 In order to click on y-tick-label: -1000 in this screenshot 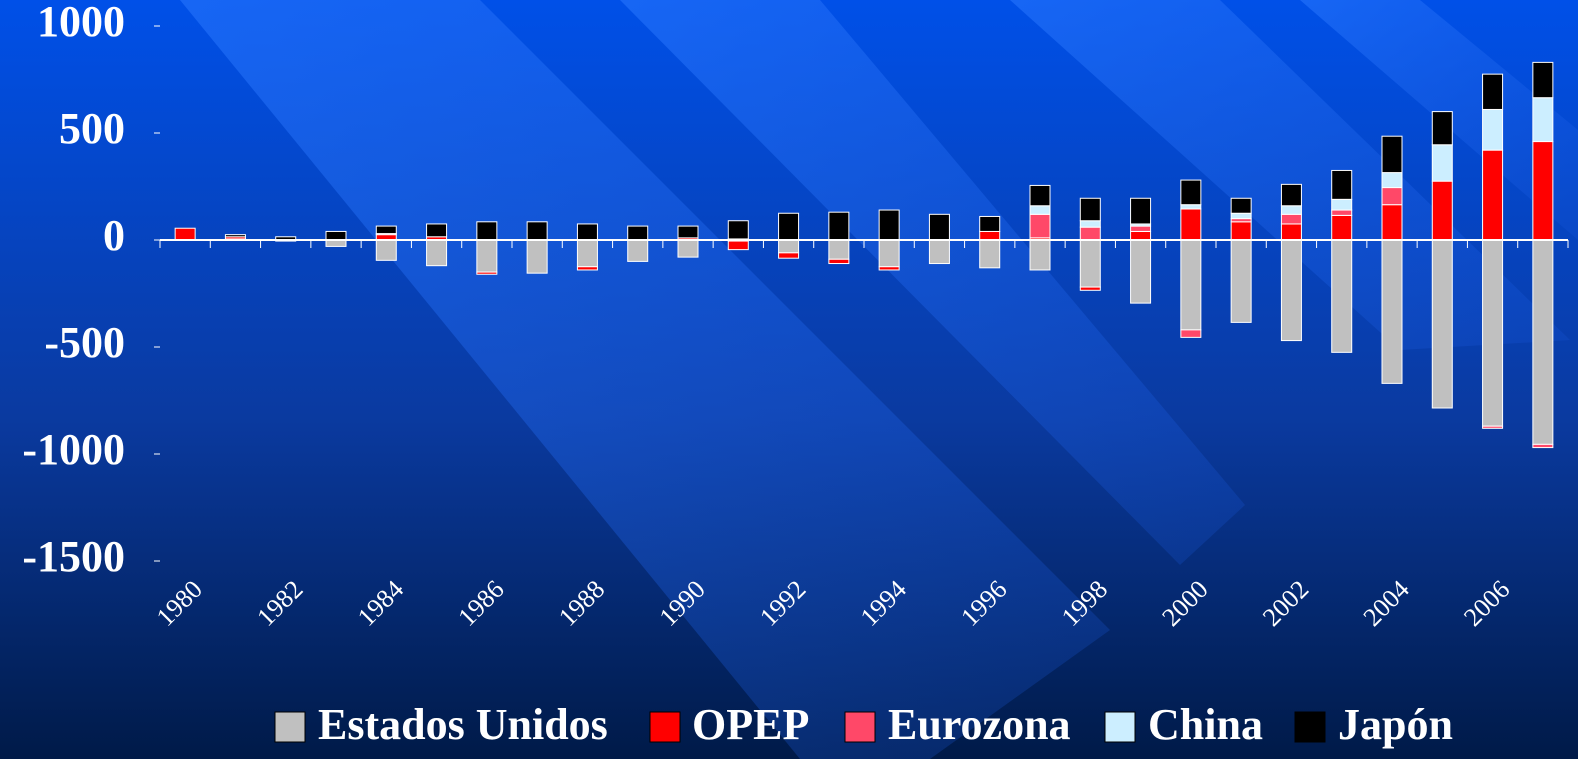, I will do `click(73, 449)`.